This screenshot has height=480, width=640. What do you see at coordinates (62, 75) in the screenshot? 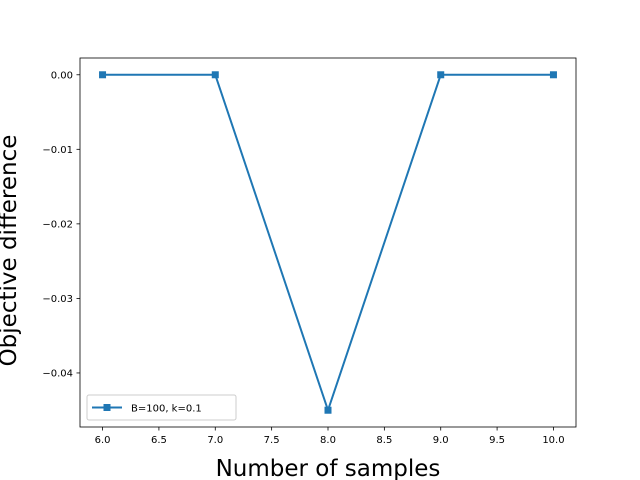
I see `y-tick-label: 0.00` at bounding box center [62, 75].